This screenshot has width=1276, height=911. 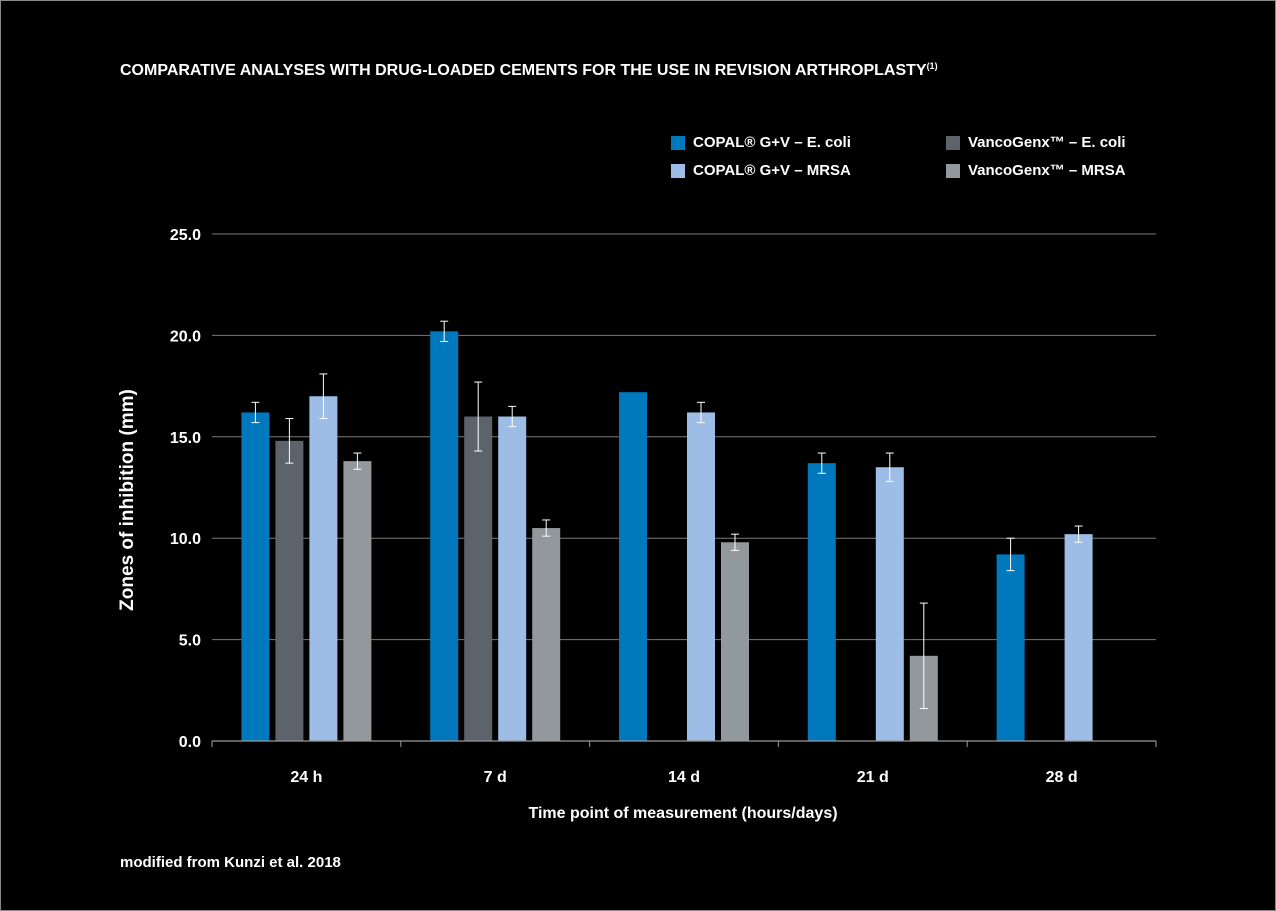 What do you see at coordinates (185, 235) in the screenshot?
I see `y-tick-label: 25.0` at bounding box center [185, 235].